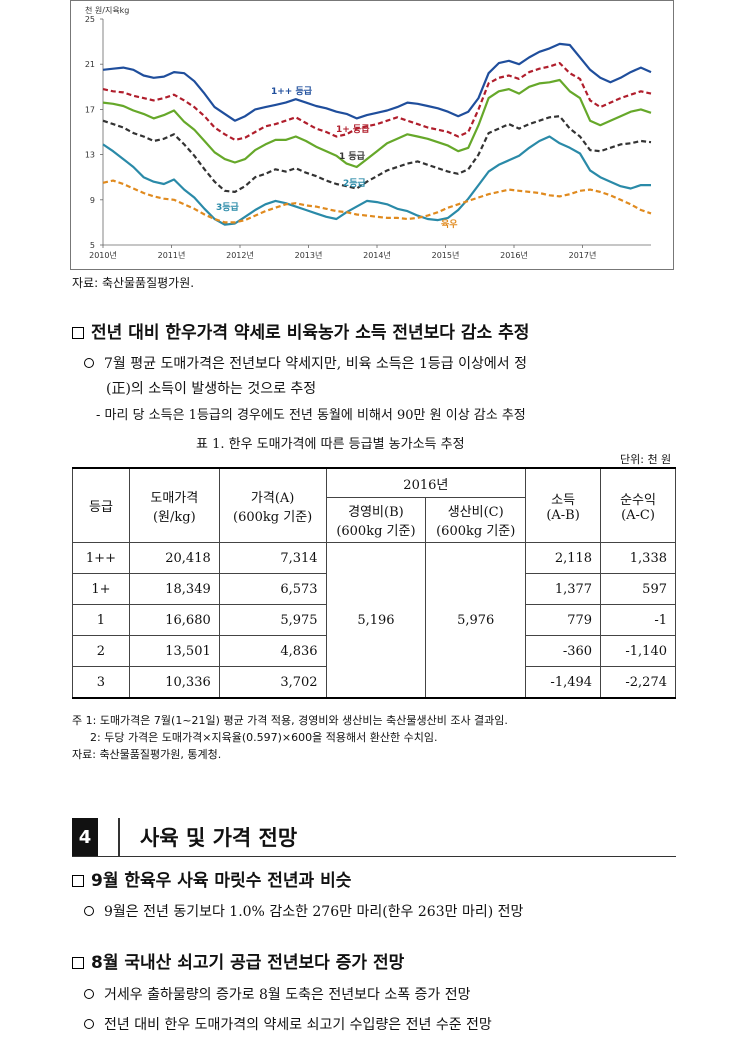 Image resolution: width=750 pixels, height=1060 pixels. What do you see at coordinates (376, 520) in the screenshot?
I see `header-mgmt-cost: 경영비(B) (600kg 기준)` at bounding box center [376, 520].